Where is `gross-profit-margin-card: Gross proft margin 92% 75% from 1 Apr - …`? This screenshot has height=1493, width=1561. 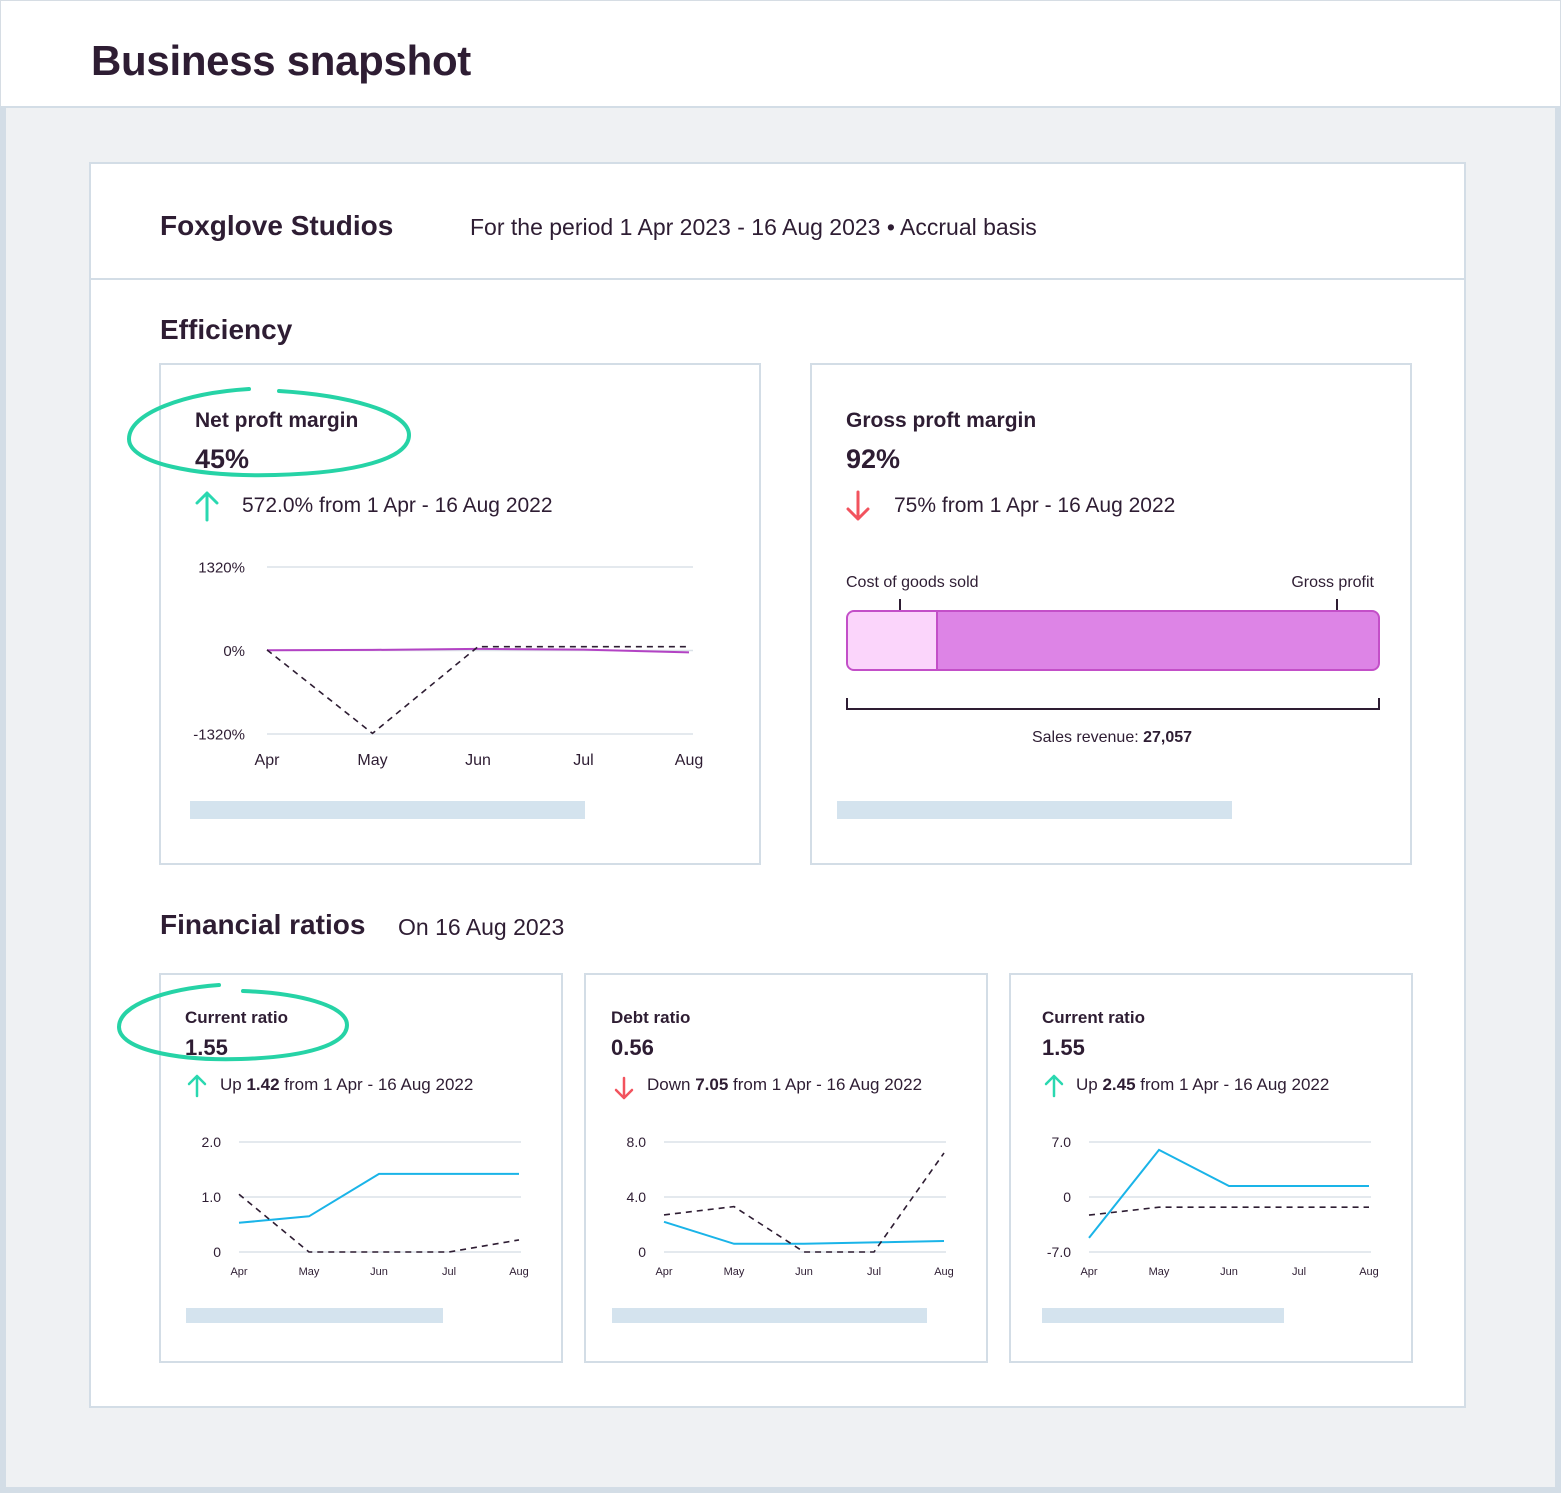
gross-profit-margin-card: Gross proft margin 92% 75% from 1 Apr - … is located at coordinates (1111, 614).